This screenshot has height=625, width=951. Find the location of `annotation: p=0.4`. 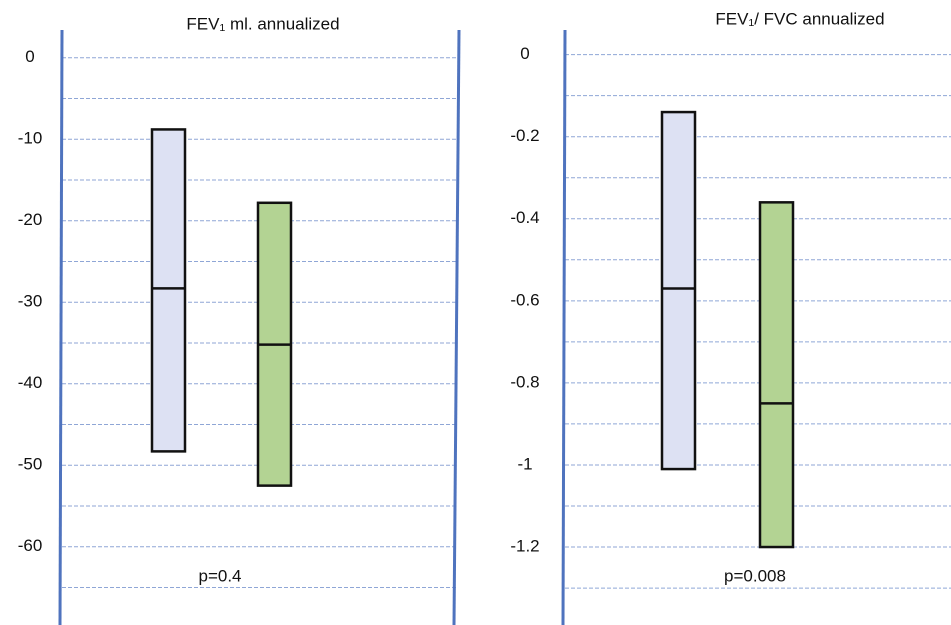

annotation: p=0.4 is located at coordinates (219, 575).